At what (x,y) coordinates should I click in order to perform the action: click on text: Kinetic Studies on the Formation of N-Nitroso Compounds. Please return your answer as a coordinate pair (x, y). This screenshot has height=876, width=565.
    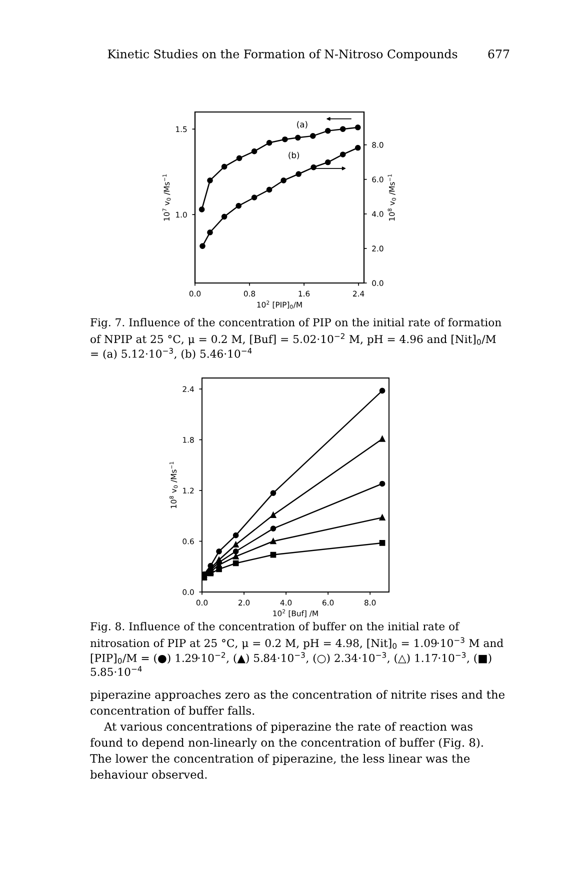
    Looking at the image, I should click on (283, 55).